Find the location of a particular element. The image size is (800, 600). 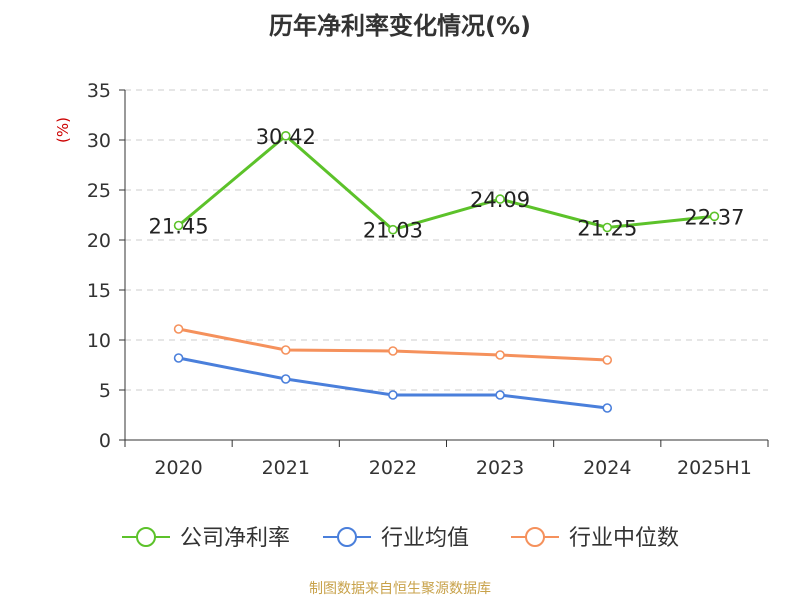

y-axis-label: (%) is located at coordinates (63, 130).